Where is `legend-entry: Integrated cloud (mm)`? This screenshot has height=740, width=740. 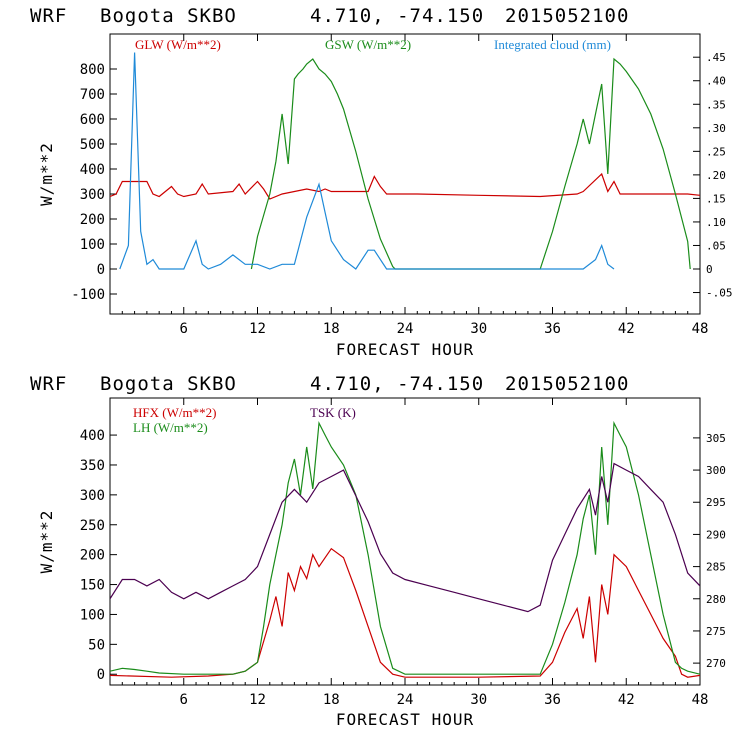 legend-entry: Integrated cloud (mm) is located at coordinates (552, 44).